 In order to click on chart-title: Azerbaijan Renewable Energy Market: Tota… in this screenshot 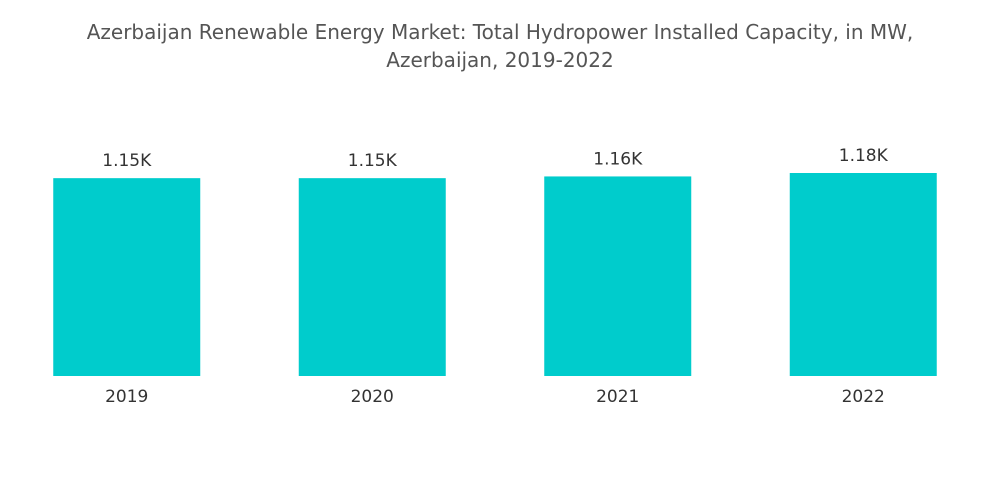, I will do `click(500, 46)`.